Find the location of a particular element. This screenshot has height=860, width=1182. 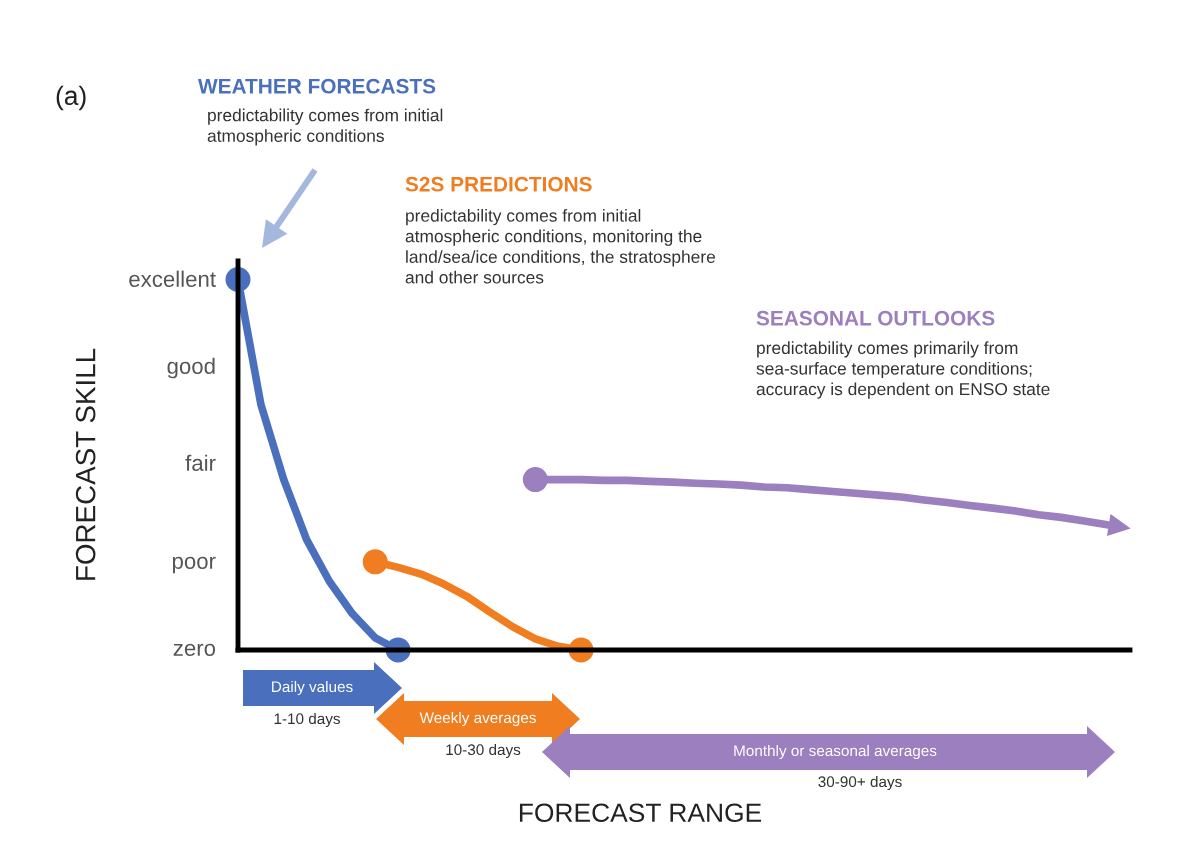

text: FORECAST SKILL is located at coordinates (85, 464).